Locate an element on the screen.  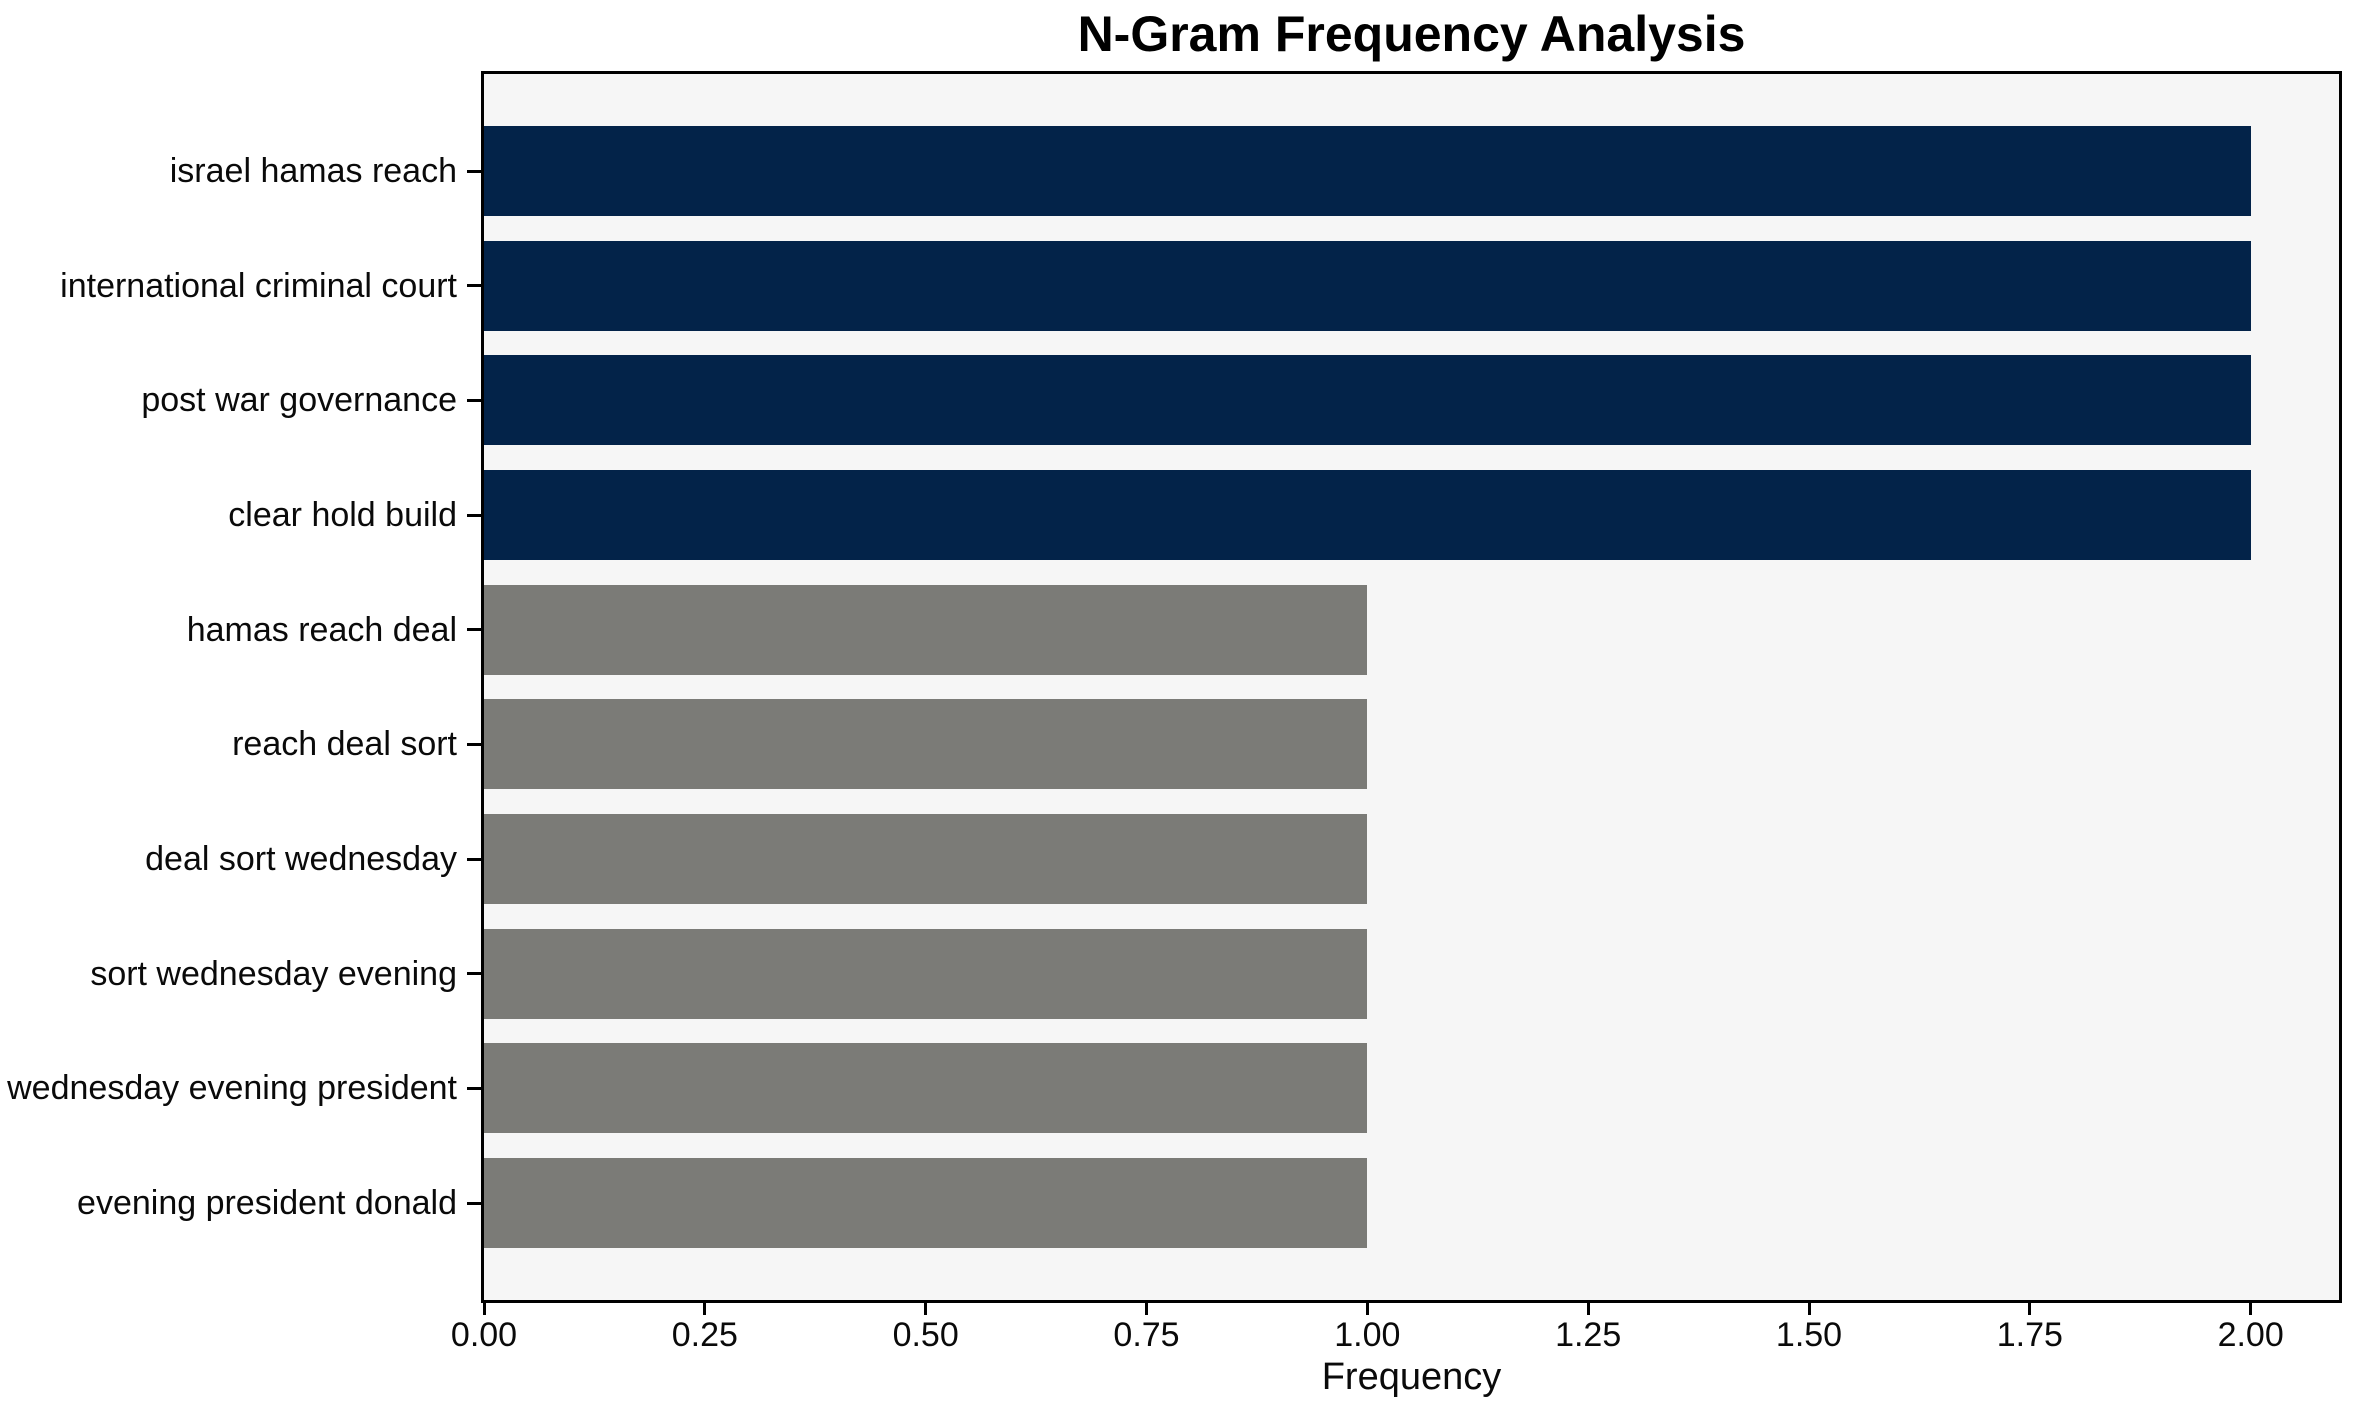
x-tick-label: 0.00 is located at coordinates (484, 1335).